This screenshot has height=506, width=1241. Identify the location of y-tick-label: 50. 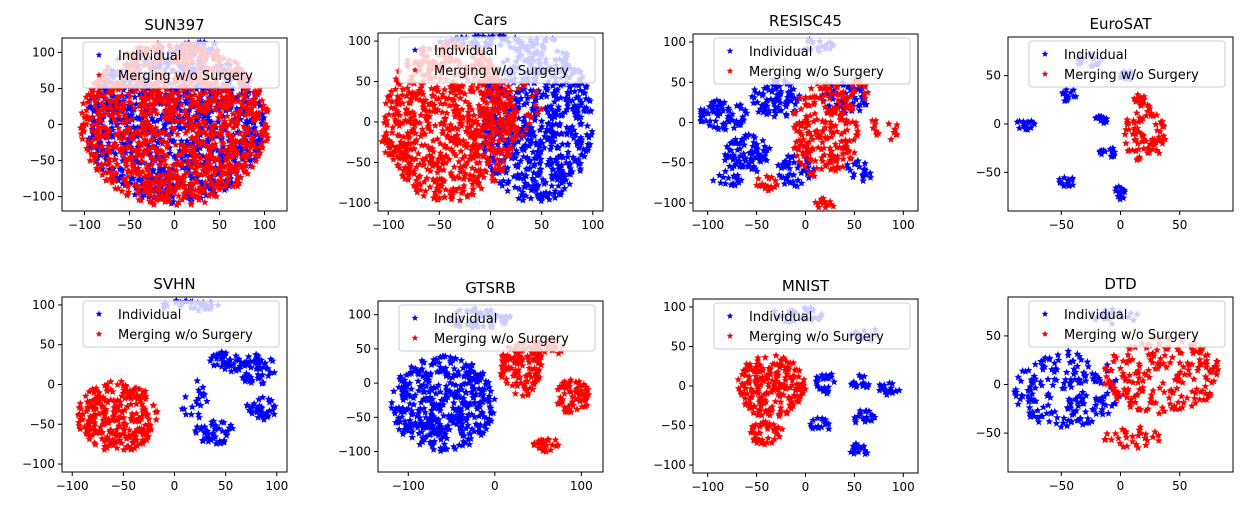
(678, 82).